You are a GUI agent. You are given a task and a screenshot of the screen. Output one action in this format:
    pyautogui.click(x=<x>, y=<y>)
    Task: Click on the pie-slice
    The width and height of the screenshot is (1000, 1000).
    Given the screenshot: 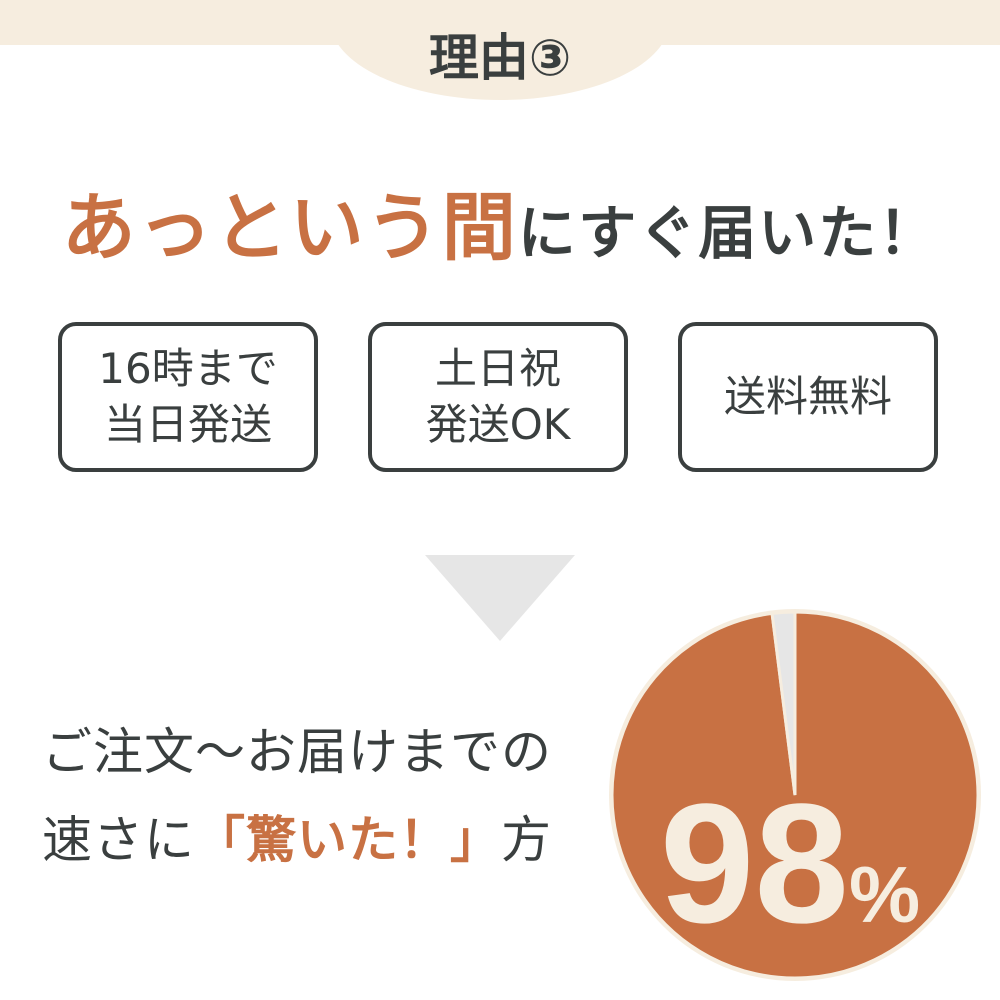 What is the action you would take?
    pyautogui.click(x=783, y=703)
    